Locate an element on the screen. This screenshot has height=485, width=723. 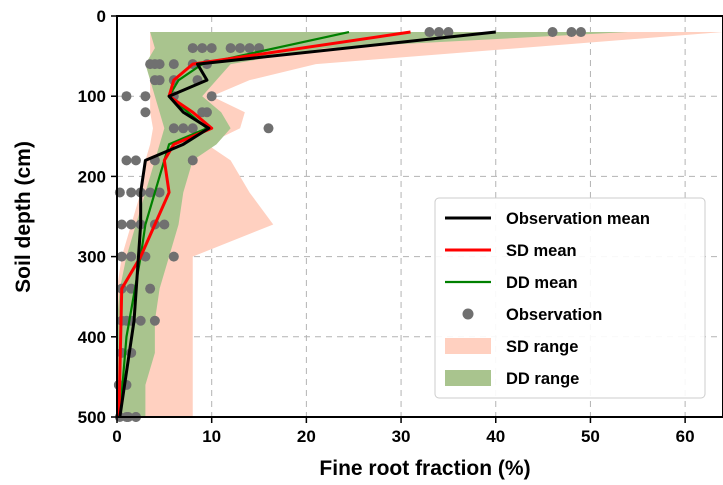
legend-label: Observation mean is located at coordinates (578, 219).